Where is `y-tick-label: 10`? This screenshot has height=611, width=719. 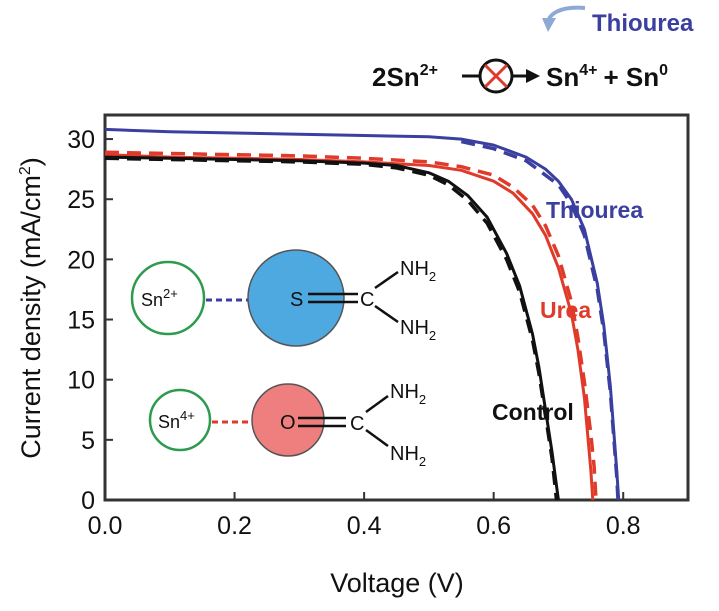
y-tick-label: 10 is located at coordinates (81, 381).